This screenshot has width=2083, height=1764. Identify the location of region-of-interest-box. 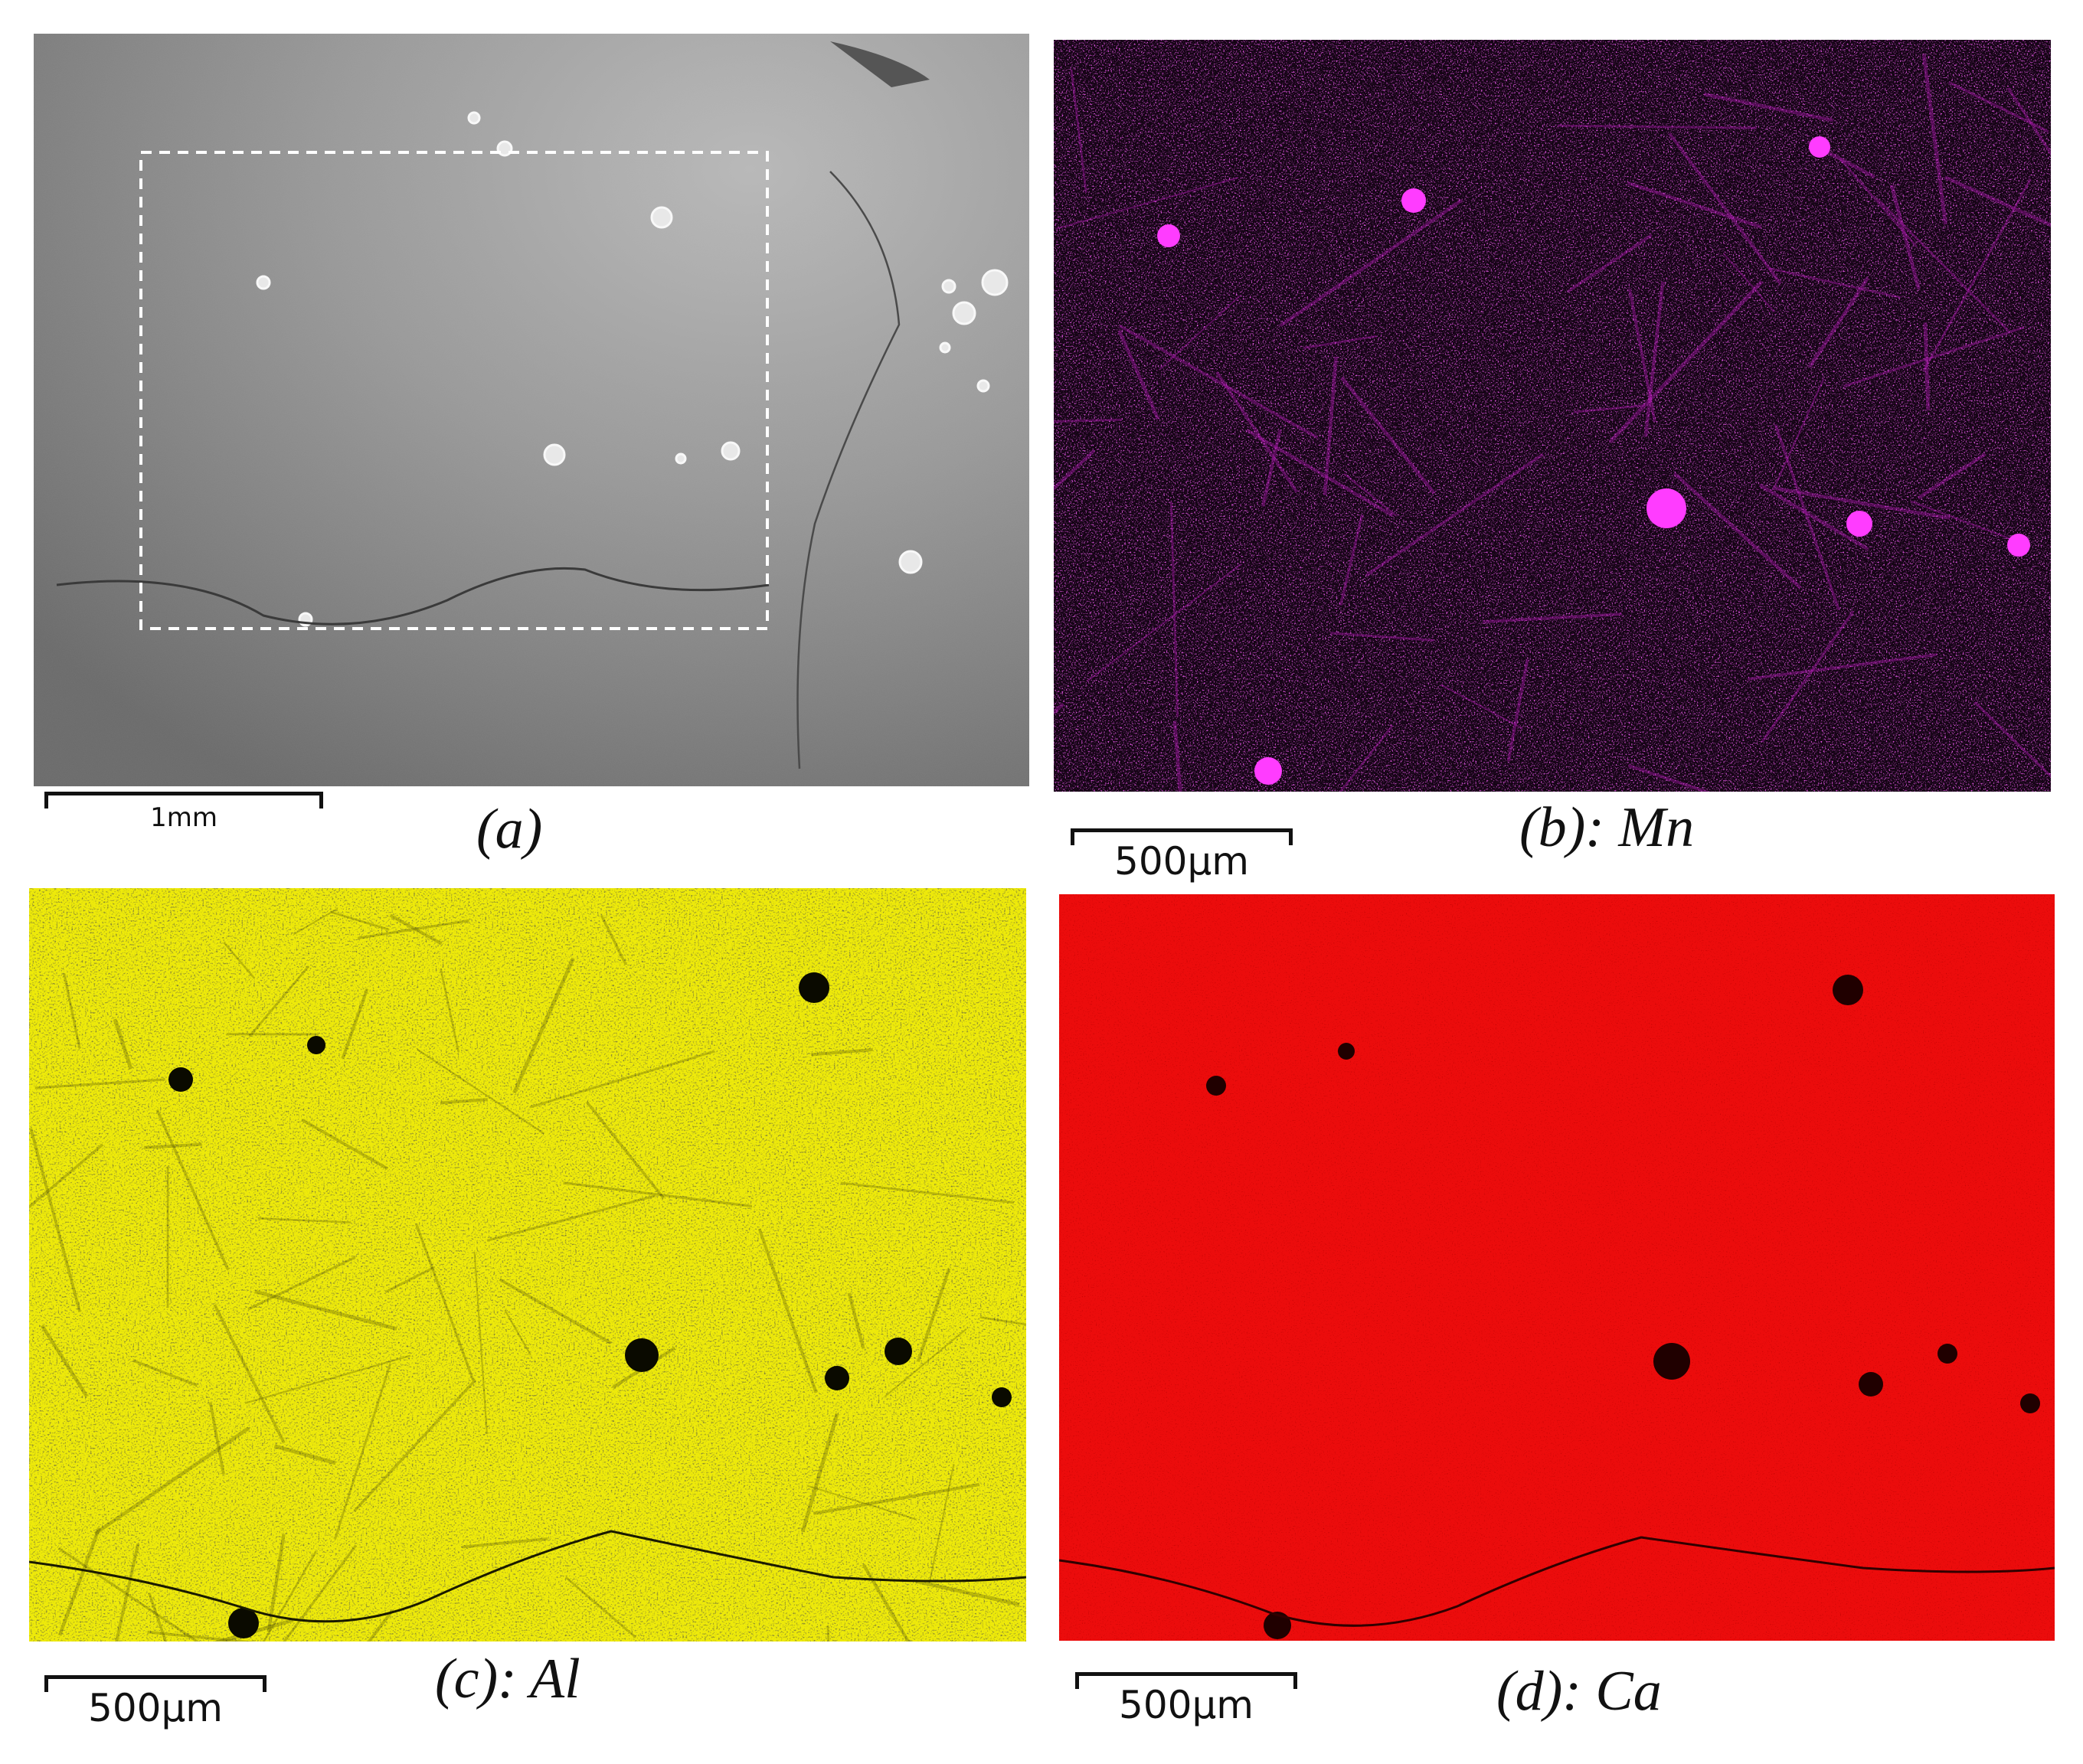
(454, 390).